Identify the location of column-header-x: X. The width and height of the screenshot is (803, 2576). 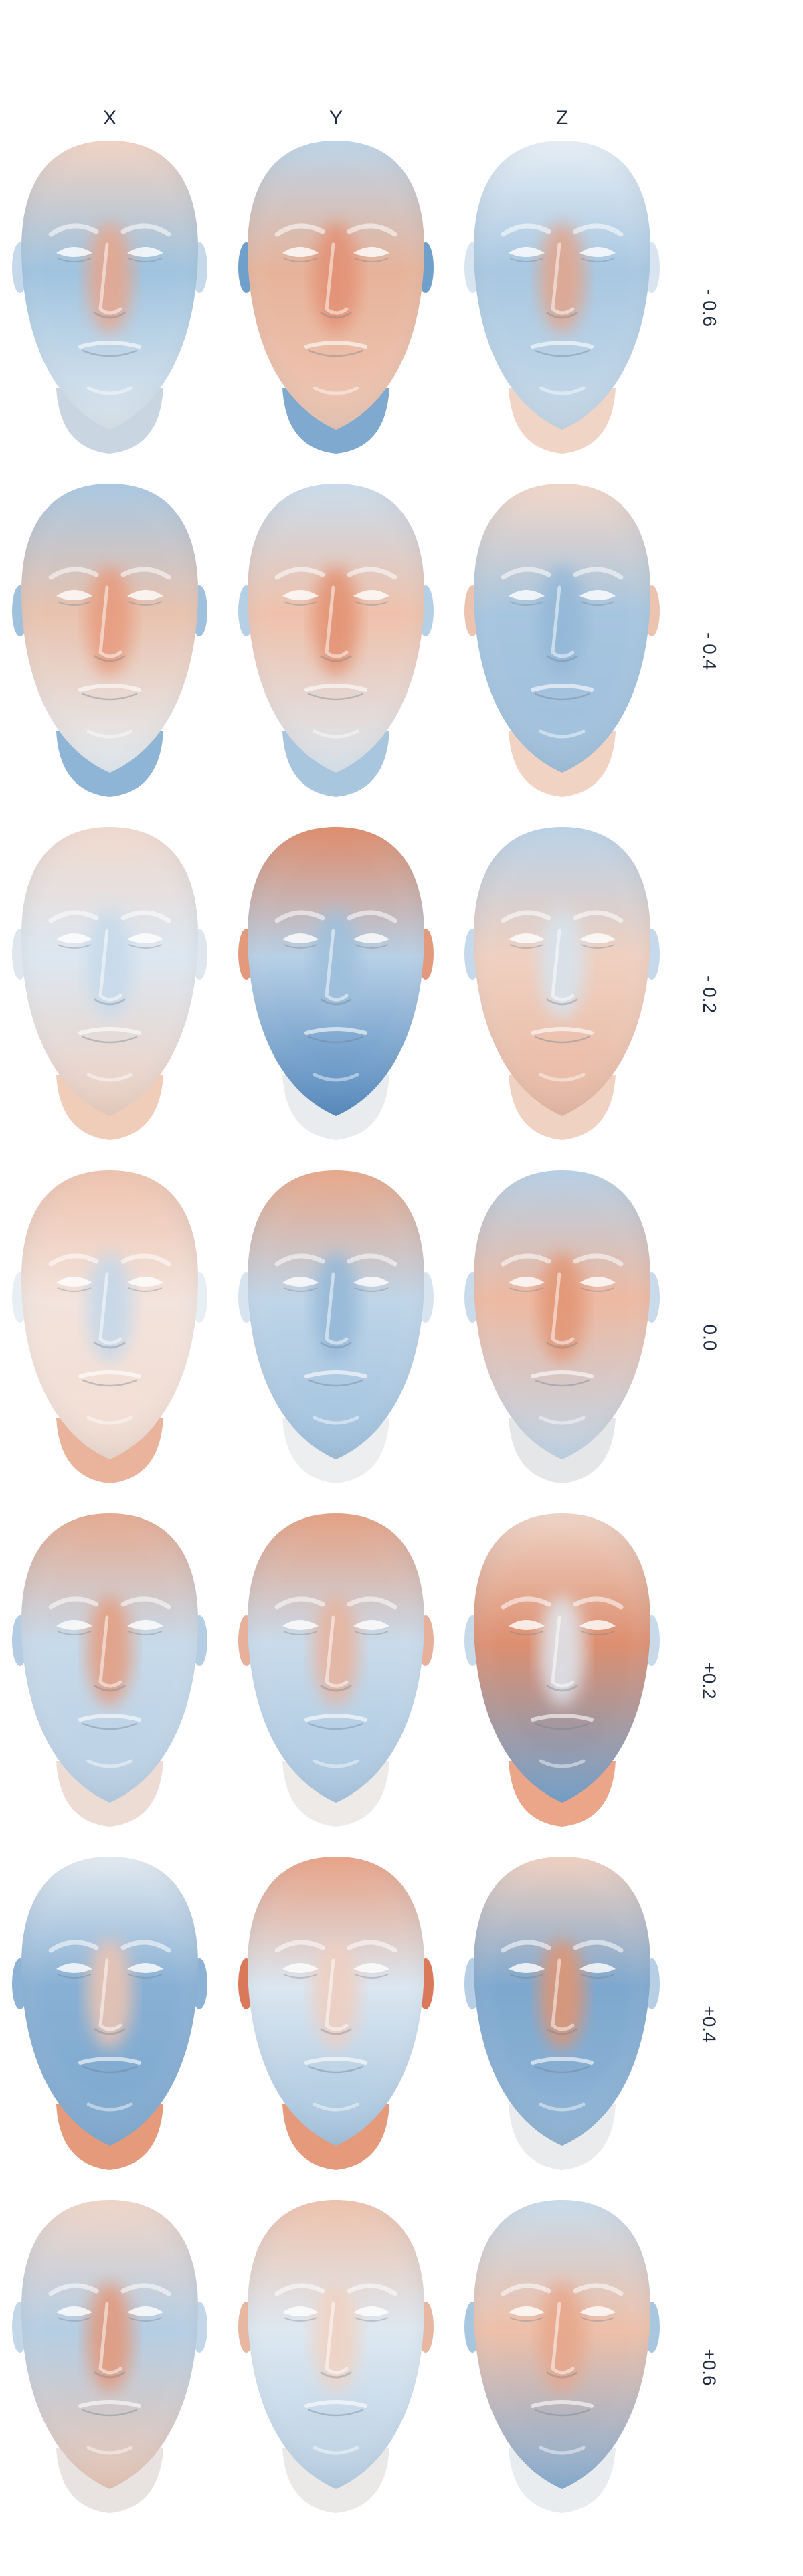
(109, 118).